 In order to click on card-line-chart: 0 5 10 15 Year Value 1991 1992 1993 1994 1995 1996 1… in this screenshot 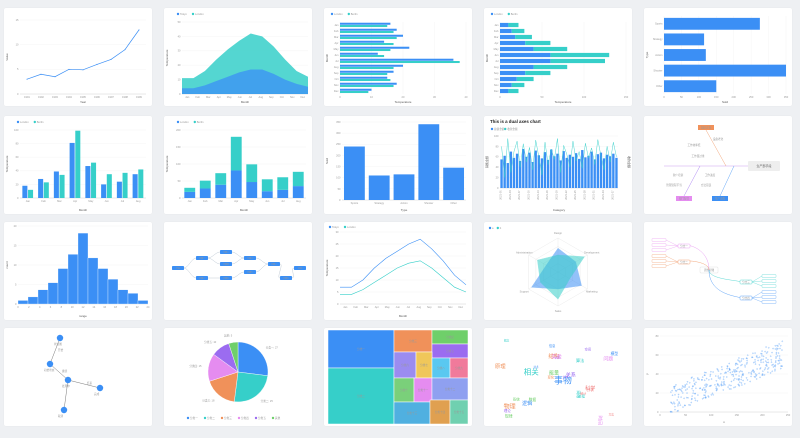, I will do `click(78, 57)`.